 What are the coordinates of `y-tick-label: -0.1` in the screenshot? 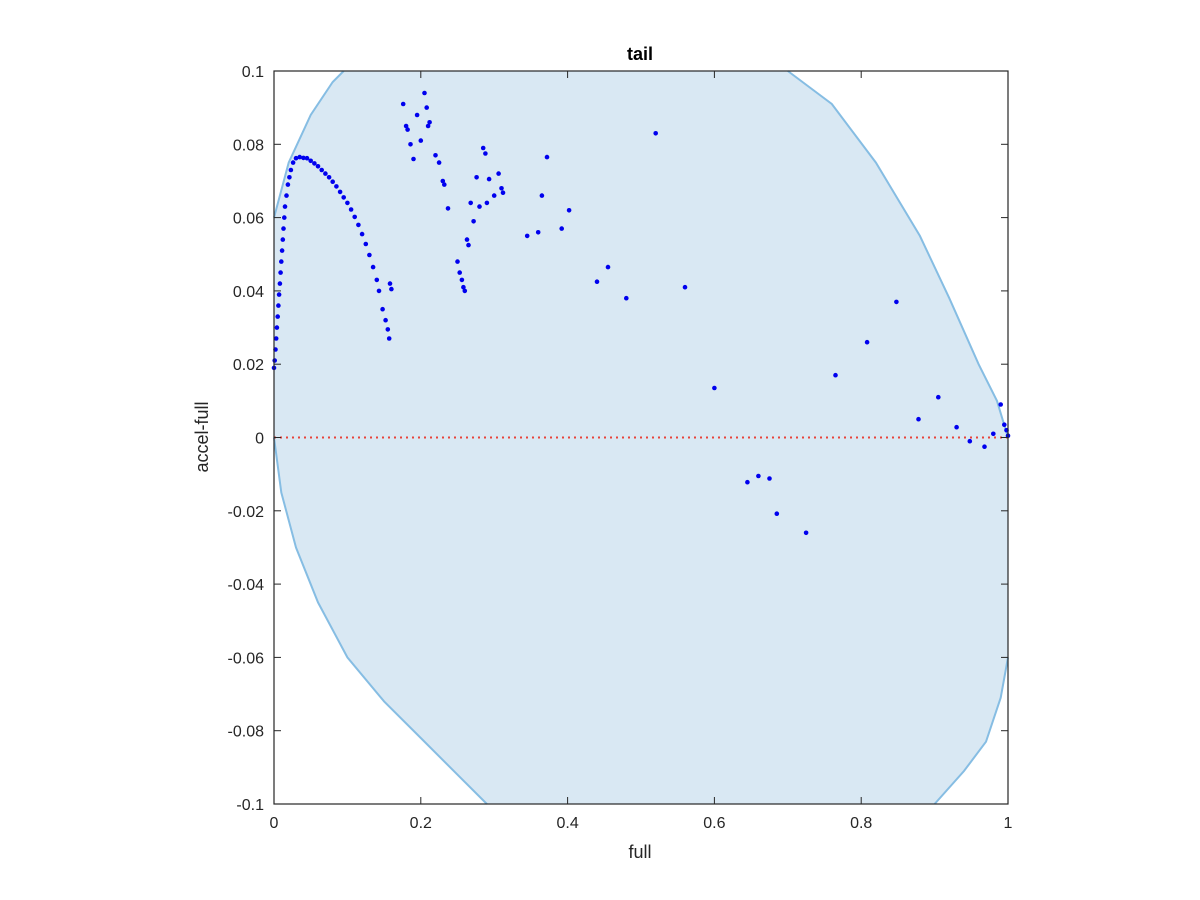 It's located at (250, 805).